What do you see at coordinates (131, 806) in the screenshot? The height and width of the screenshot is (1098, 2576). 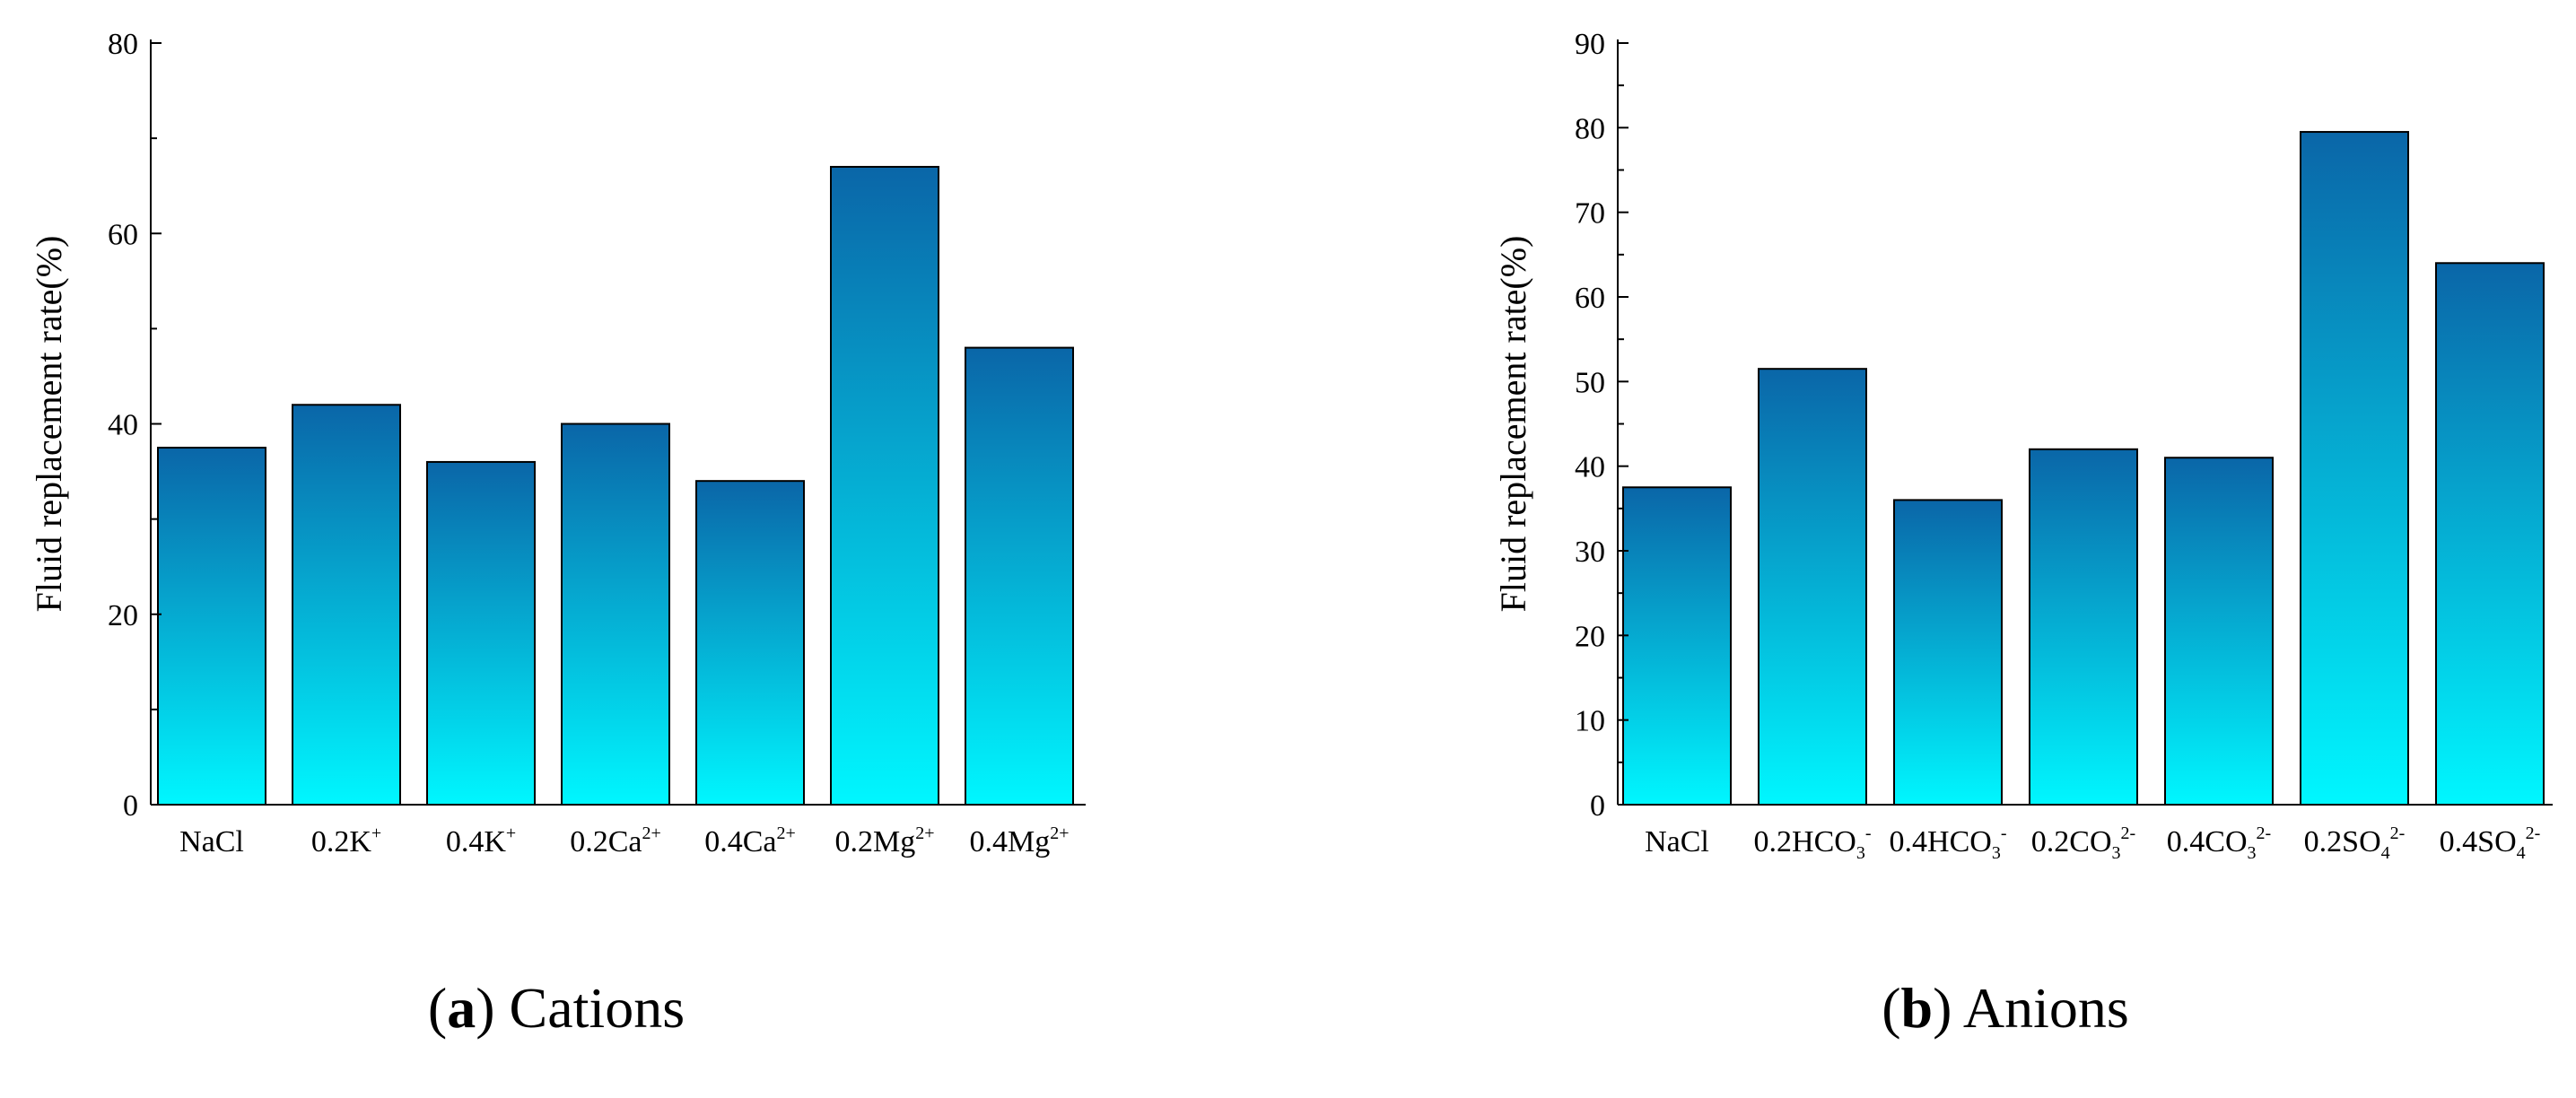 I see `y-tick-label-a: 0` at bounding box center [131, 806].